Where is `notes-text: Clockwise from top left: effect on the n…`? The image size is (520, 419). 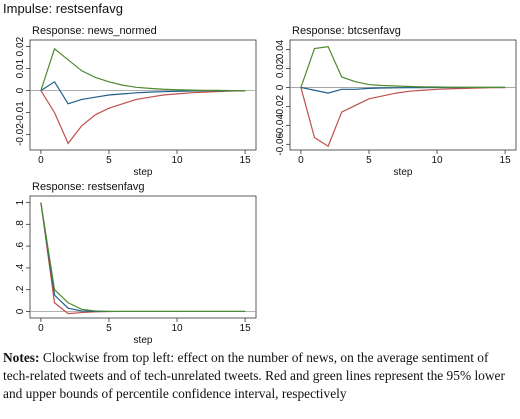 notes-text: Clockwise from top left: effect on the n… is located at coordinates (254, 375).